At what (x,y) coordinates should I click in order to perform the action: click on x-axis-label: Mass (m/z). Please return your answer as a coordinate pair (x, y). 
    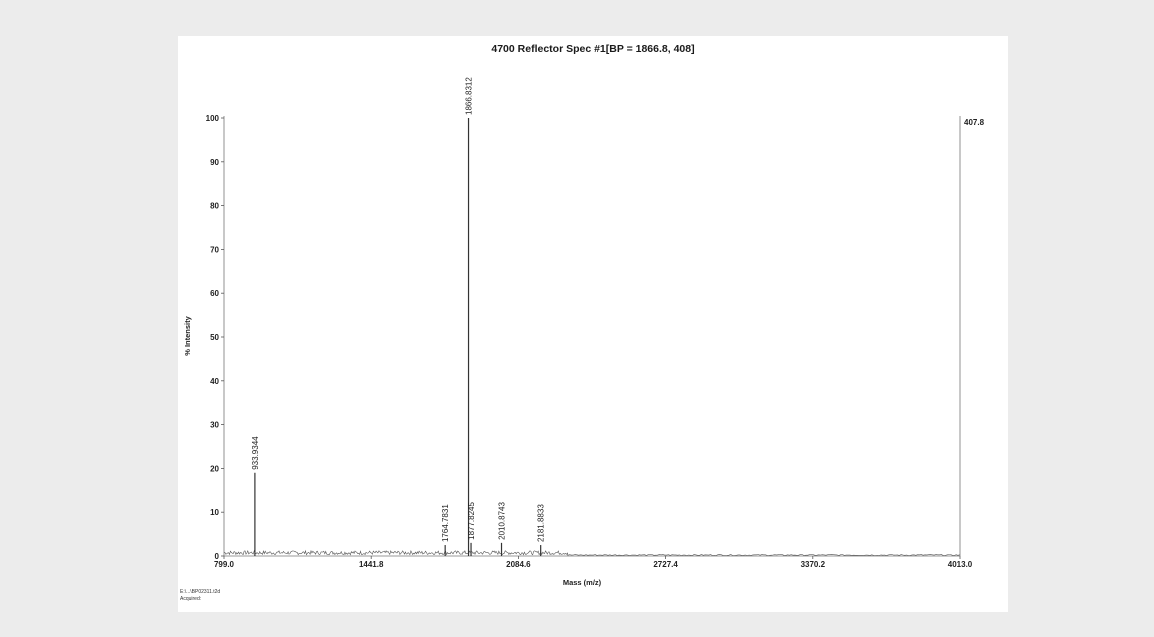
    Looking at the image, I should click on (582, 582).